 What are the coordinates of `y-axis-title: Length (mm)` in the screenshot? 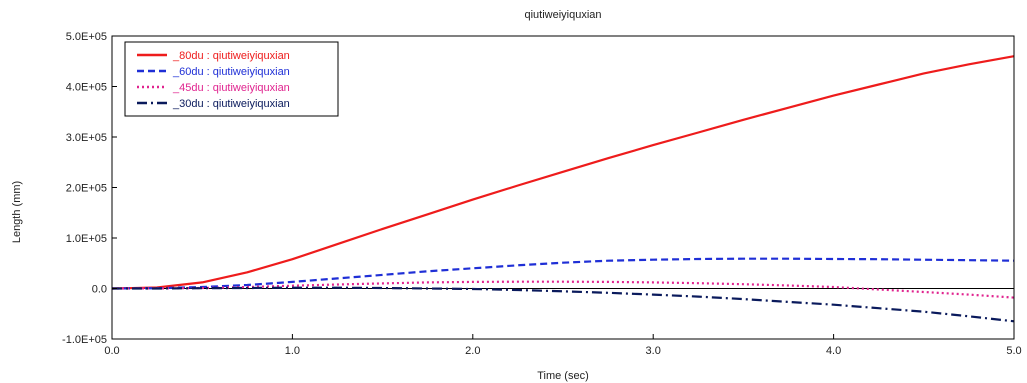 It's located at (17, 212).